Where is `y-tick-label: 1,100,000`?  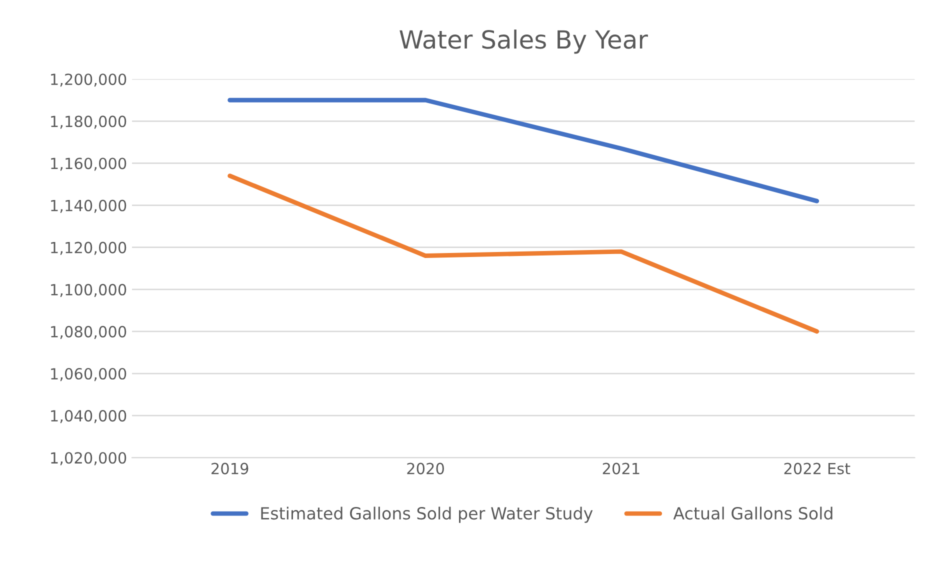
y-tick-label: 1,100,000 is located at coordinates (88, 290).